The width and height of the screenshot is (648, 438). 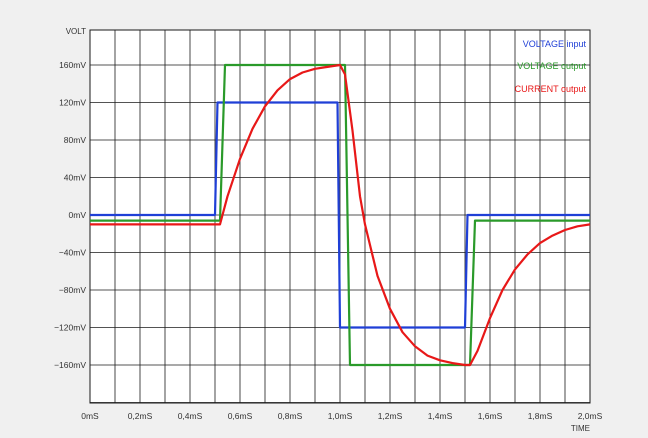 I want to click on y-tick-label: 0mV, so click(x=78, y=215).